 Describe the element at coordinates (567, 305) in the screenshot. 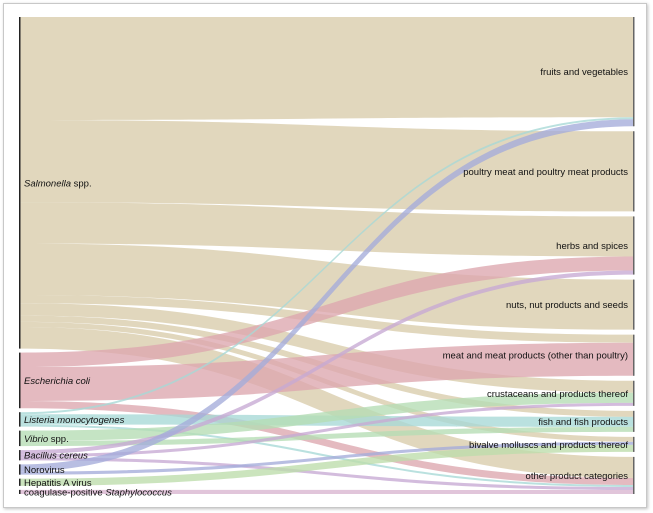

I see `target-label-nuts: nuts, nut products and seeds` at that location.